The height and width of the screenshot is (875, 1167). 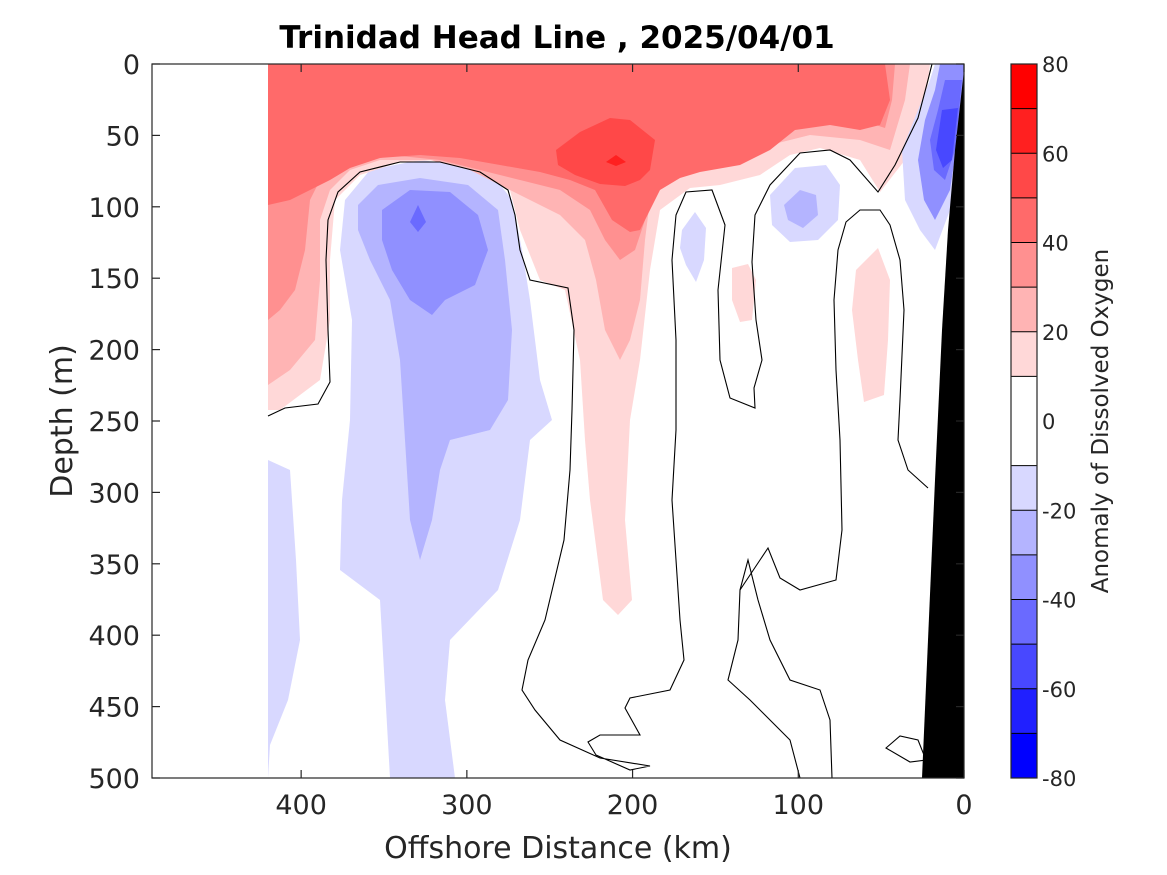 What do you see at coordinates (1059, 601) in the screenshot?
I see `colorbar-tick-label: -40` at bounding box center [1059, 601].